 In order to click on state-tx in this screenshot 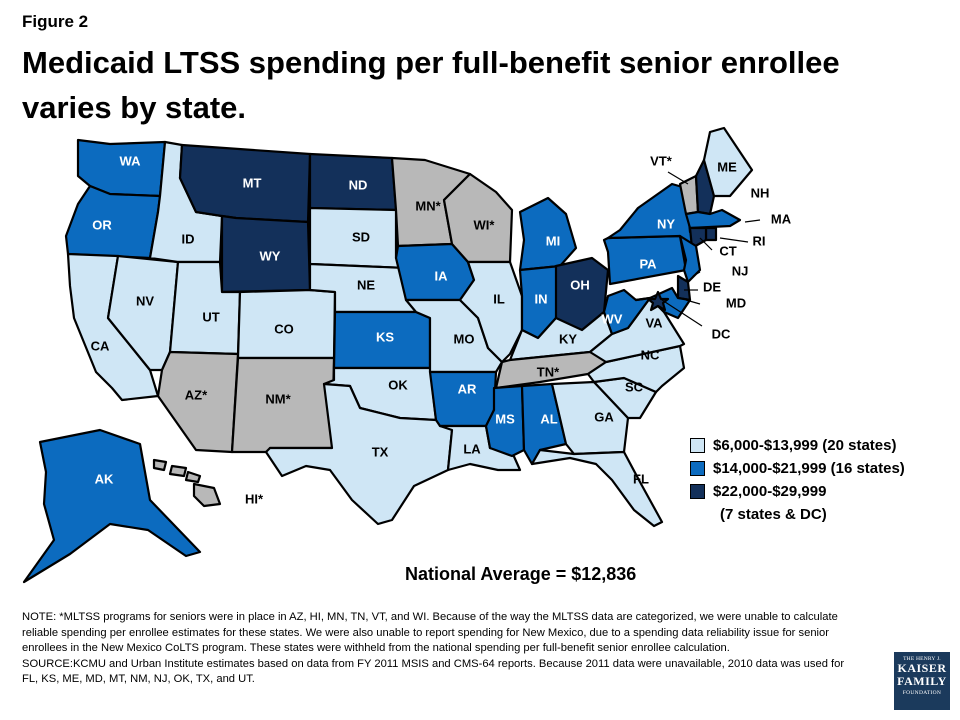, I will do `click(359, 454)`.